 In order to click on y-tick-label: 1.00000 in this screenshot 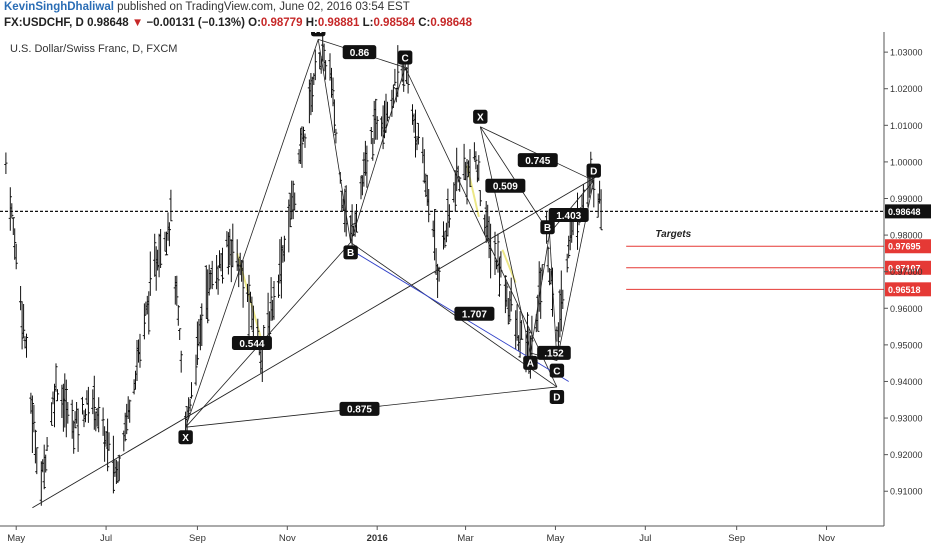, I will do `click(906, 162)`.